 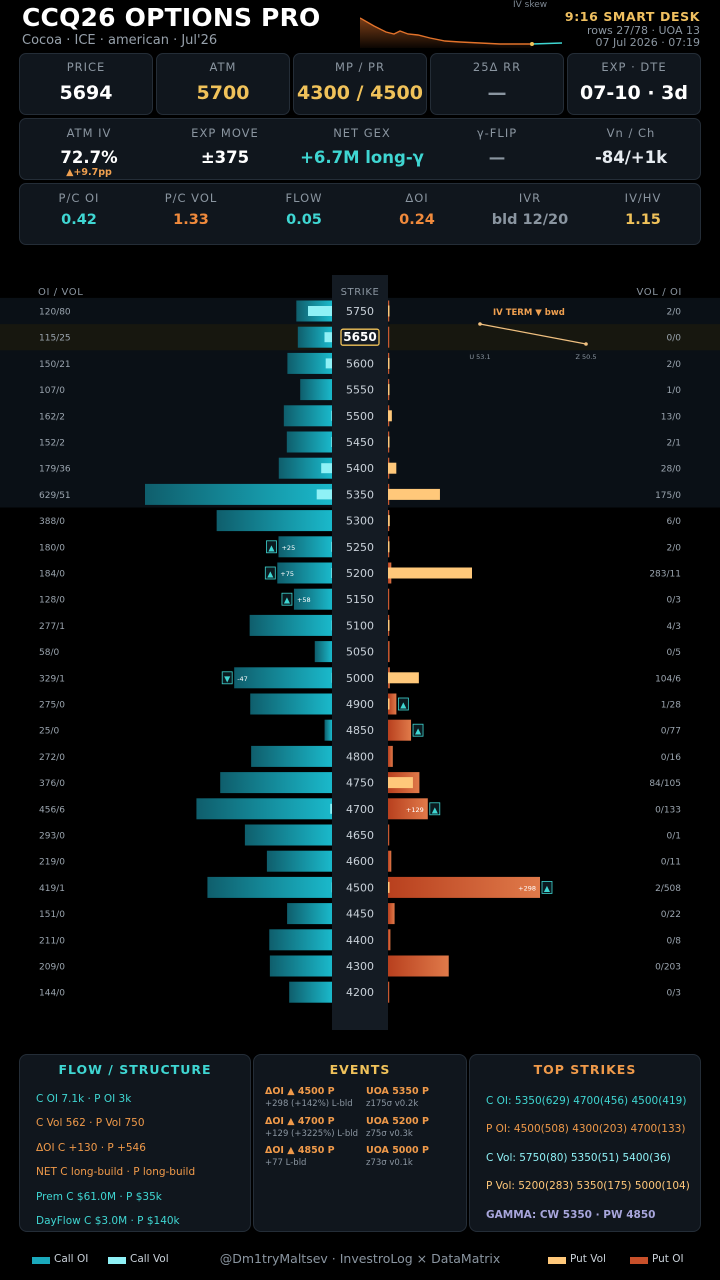 I want to click on strike-label: 4900, so click(x=360, y=704).